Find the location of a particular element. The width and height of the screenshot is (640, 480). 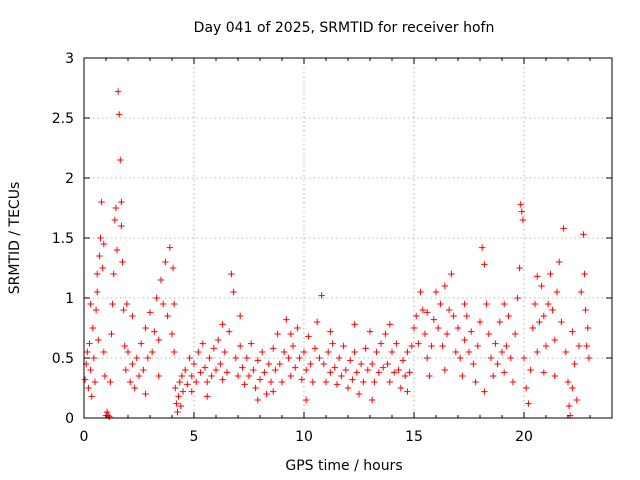

y-tick-label: 3 is located at coordinates (69, 59).